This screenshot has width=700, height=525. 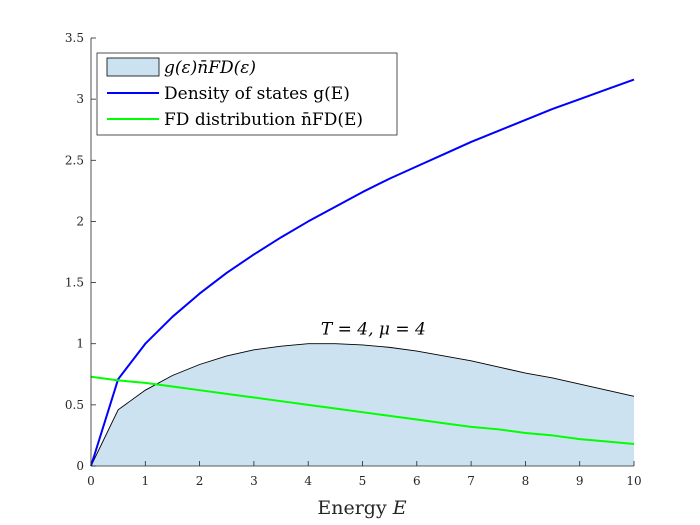 What do you see at coordinates (200, 481) in the screenshot?
I see `x-tick-label: 2` at bounding box center [200, 481].